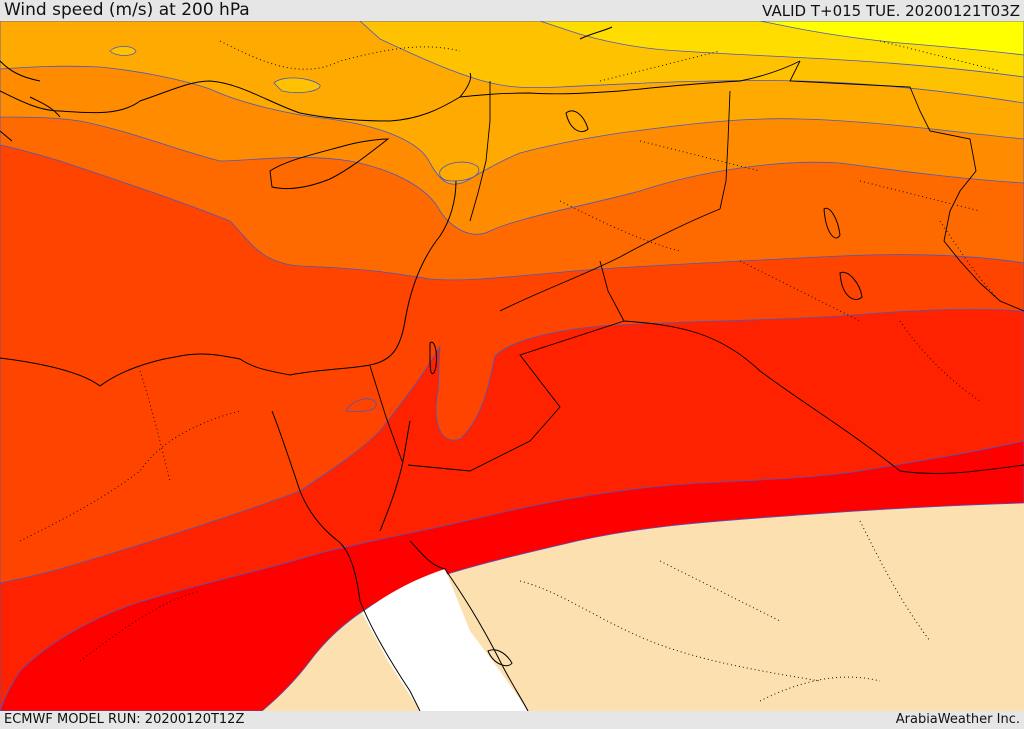 The width and height of the screenshot is (1024, 729). I want to click on sinai-gulf-suez, so click(316, 506).